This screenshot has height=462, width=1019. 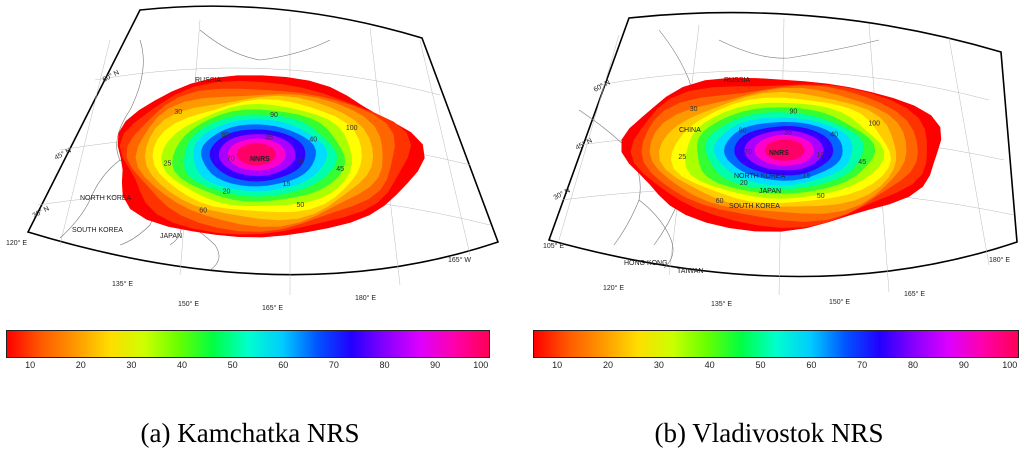 What do you see at coordinates (553, 246) in the screenshot?
I see `longitude-label: 105° E` at bounding box center [553, 246].